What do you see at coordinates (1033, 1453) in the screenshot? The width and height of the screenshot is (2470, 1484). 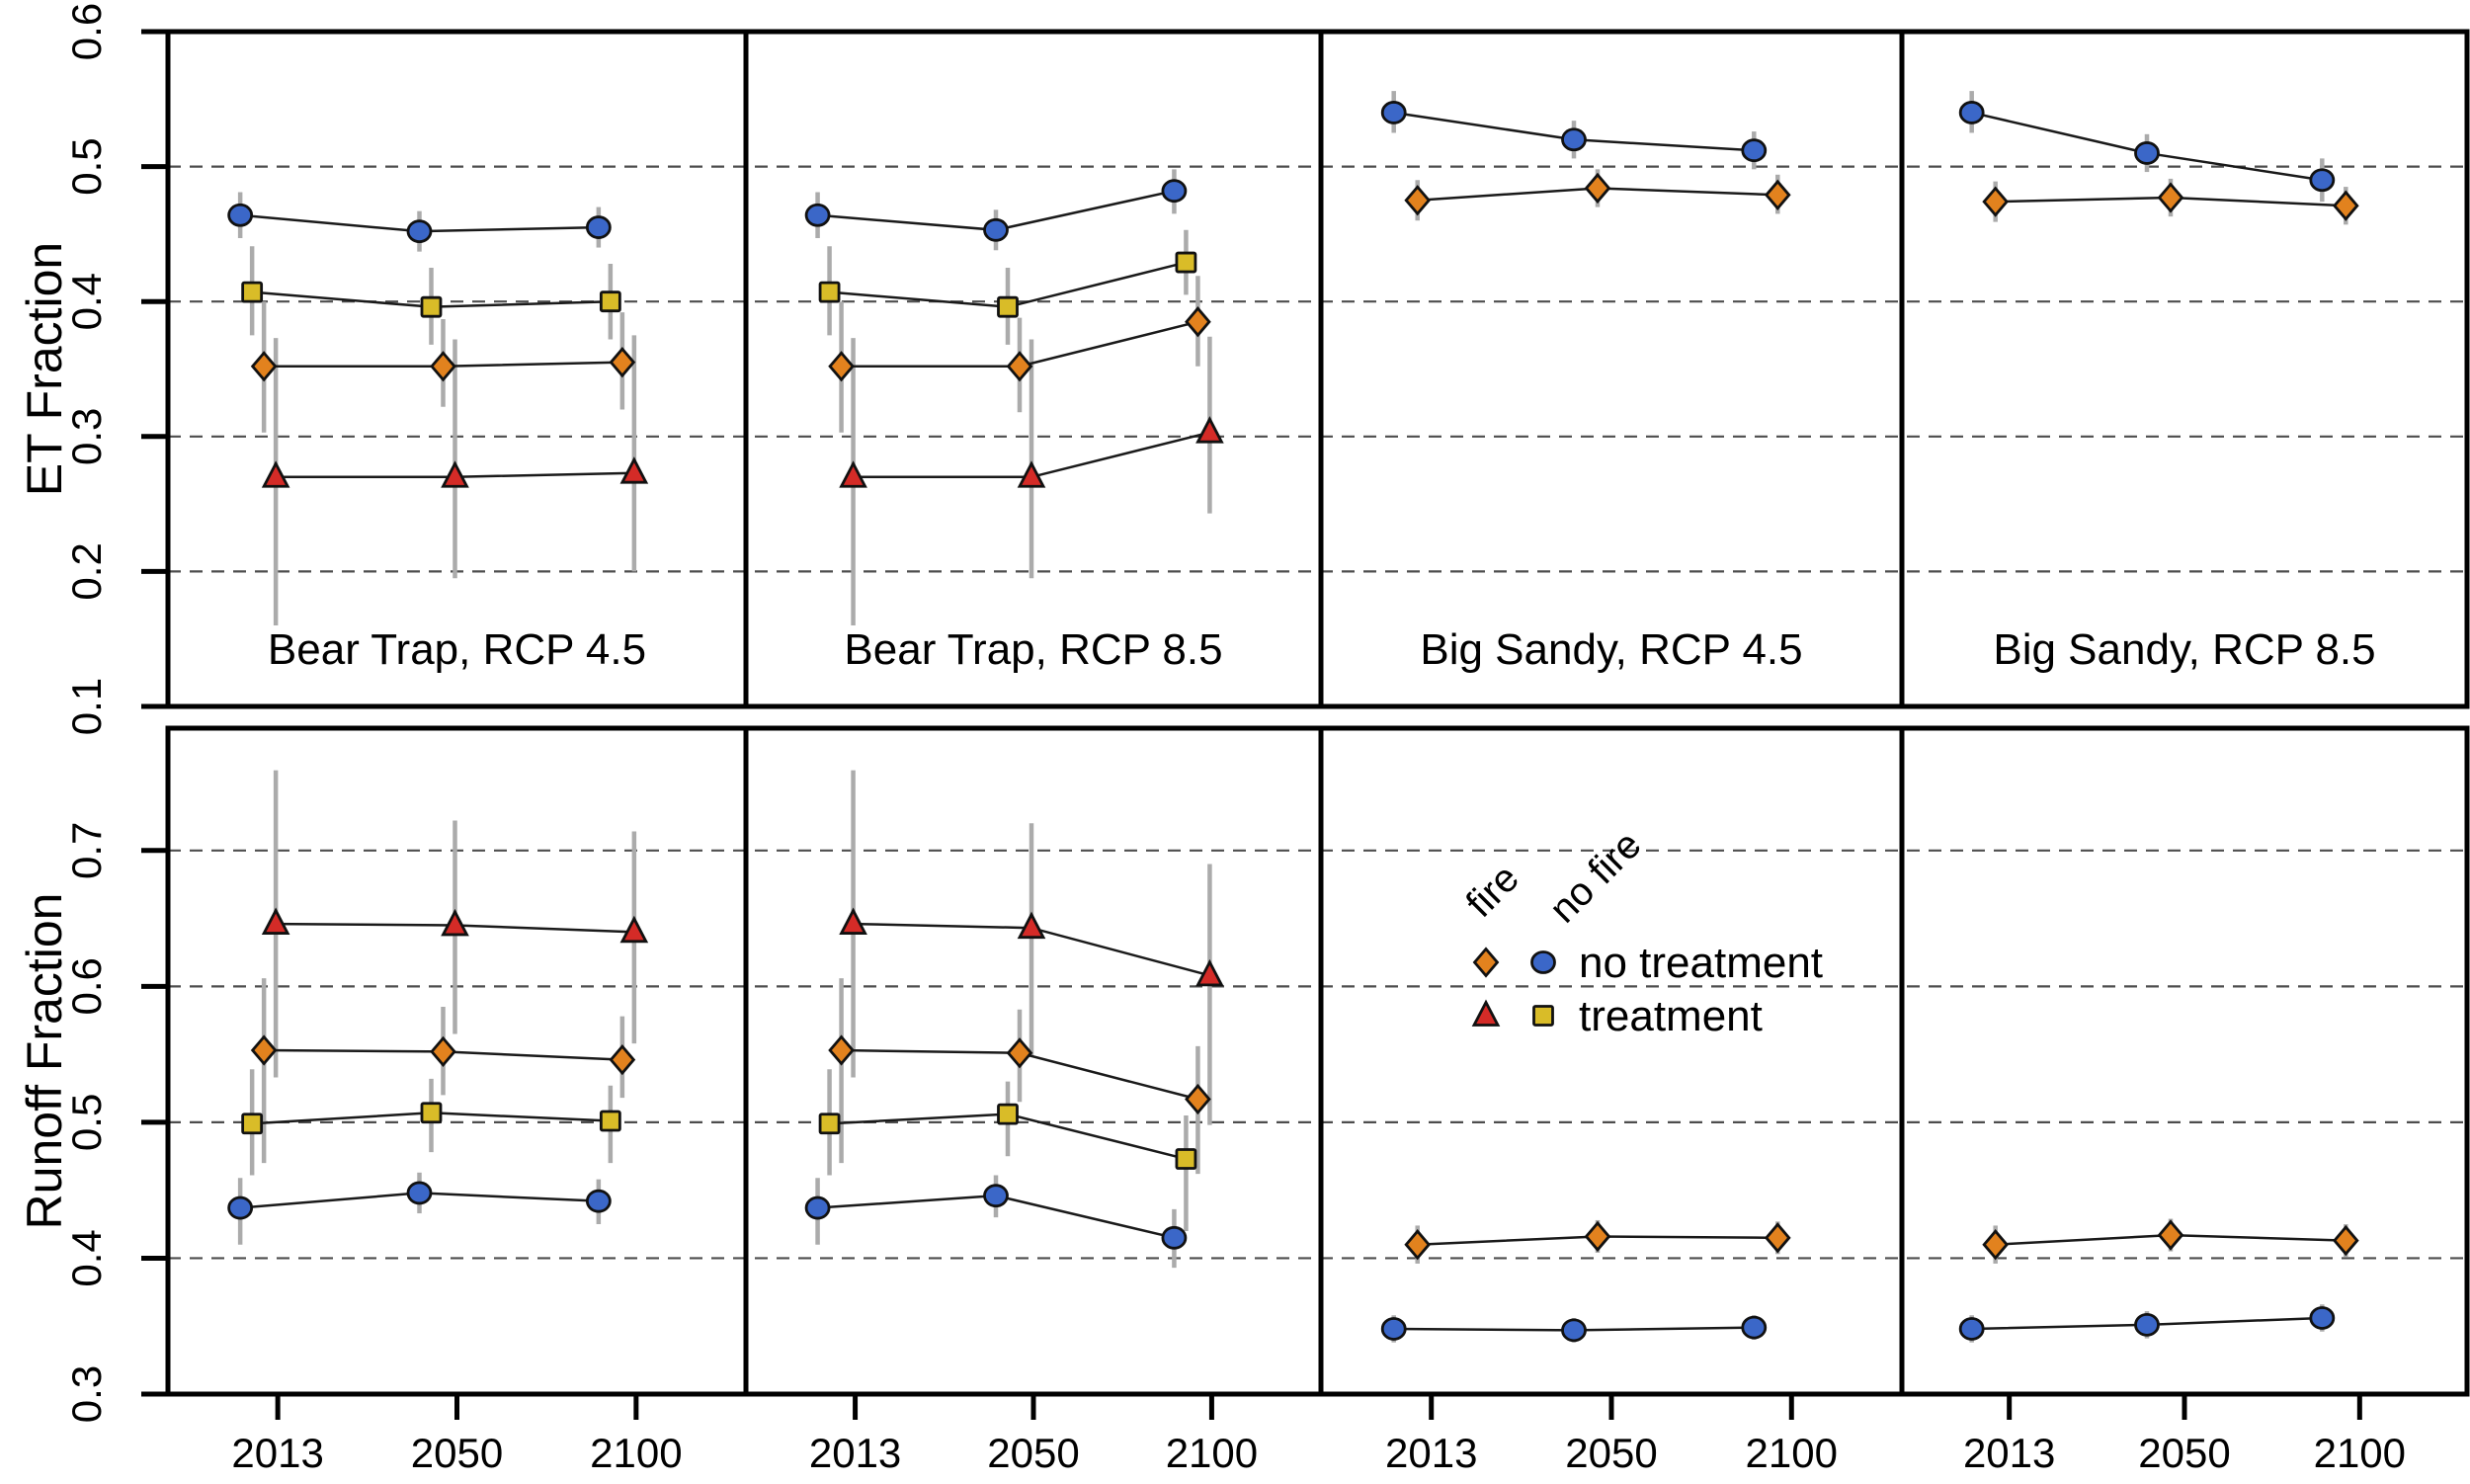 I see `x-tick-label-c1-2050: 2050` at bounding box center [1033, 1453].